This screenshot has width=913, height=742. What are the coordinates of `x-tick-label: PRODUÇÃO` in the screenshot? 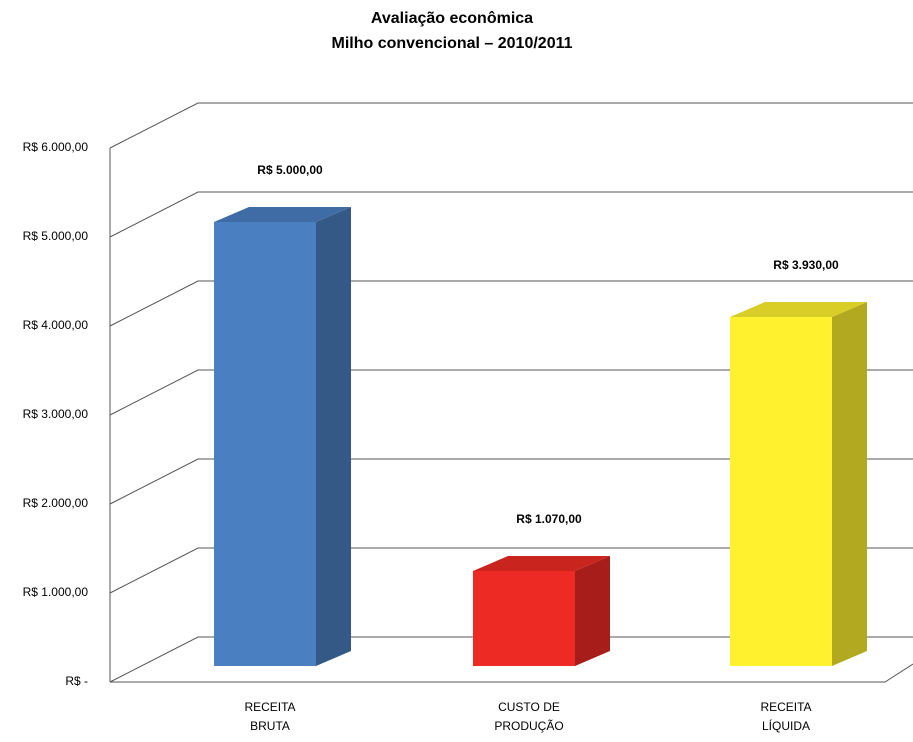 It's located at (528, 726).